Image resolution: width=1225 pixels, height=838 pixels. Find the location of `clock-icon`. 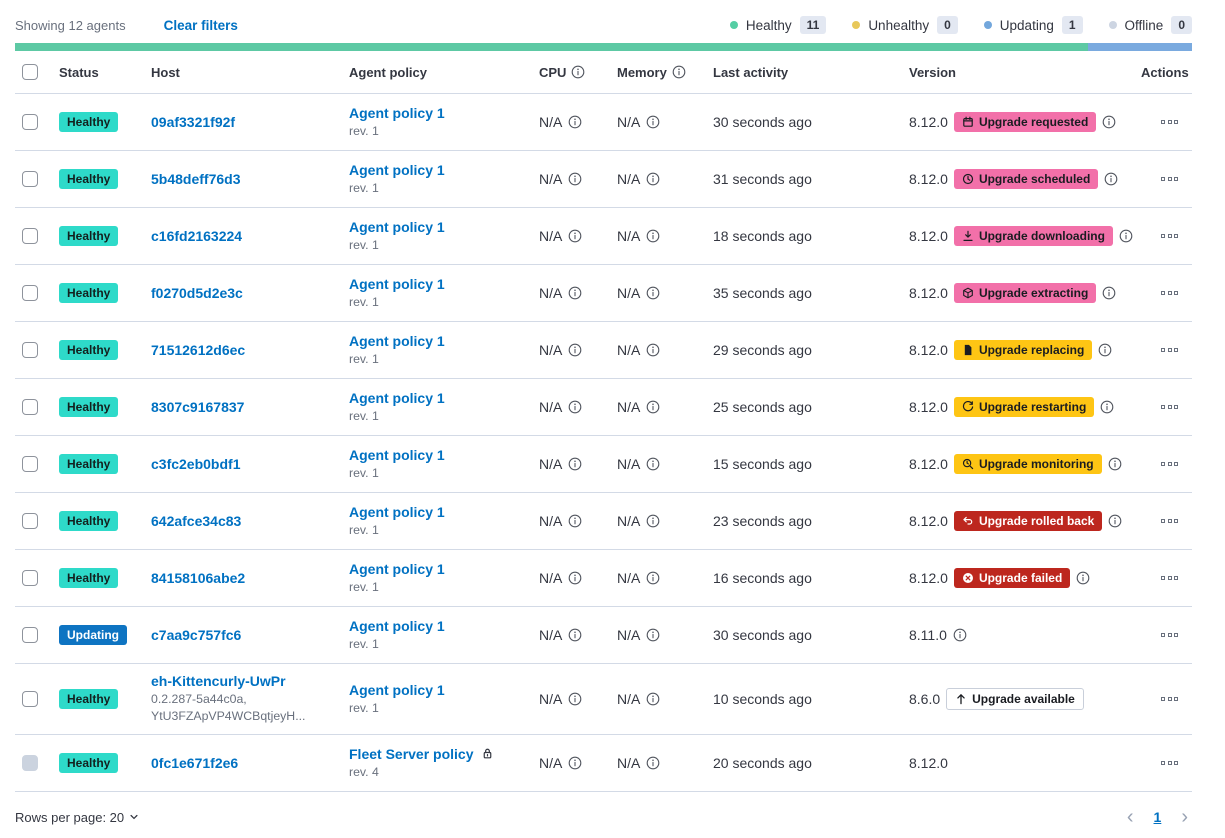

clock-icon is located at coordinates (968, 179).